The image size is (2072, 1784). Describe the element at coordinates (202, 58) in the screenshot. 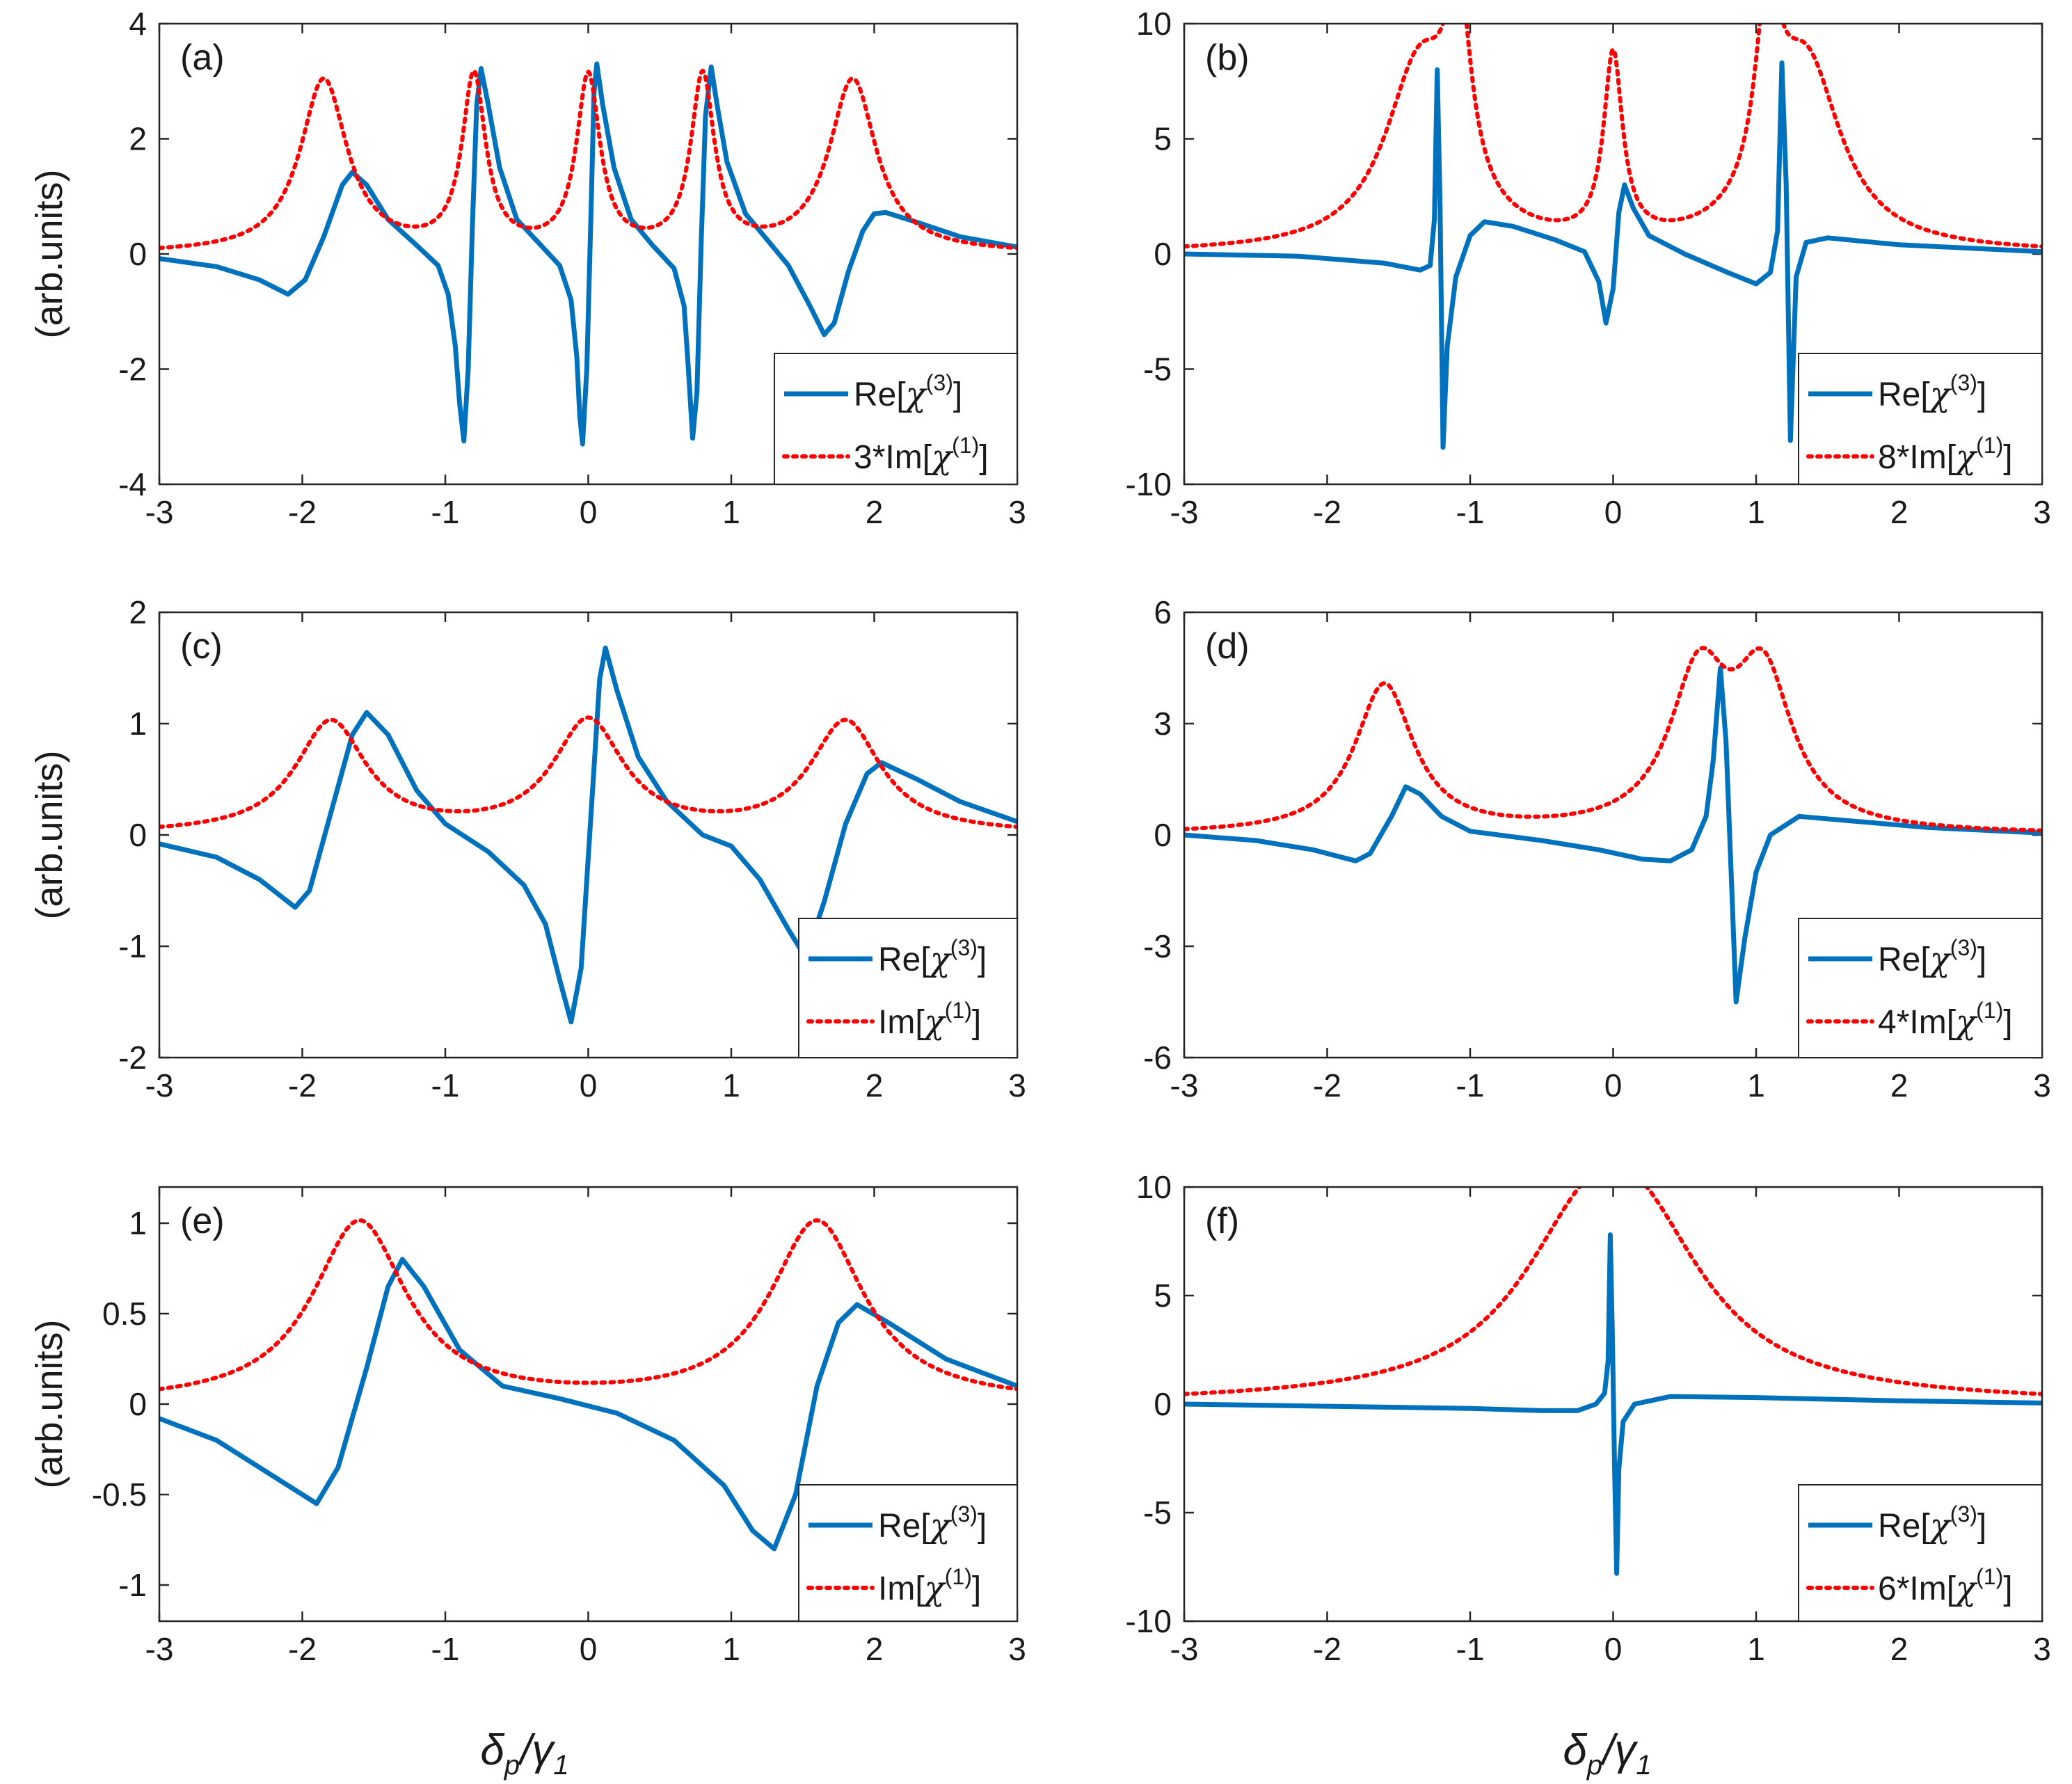

I see `panel-label: (a)` at that location.